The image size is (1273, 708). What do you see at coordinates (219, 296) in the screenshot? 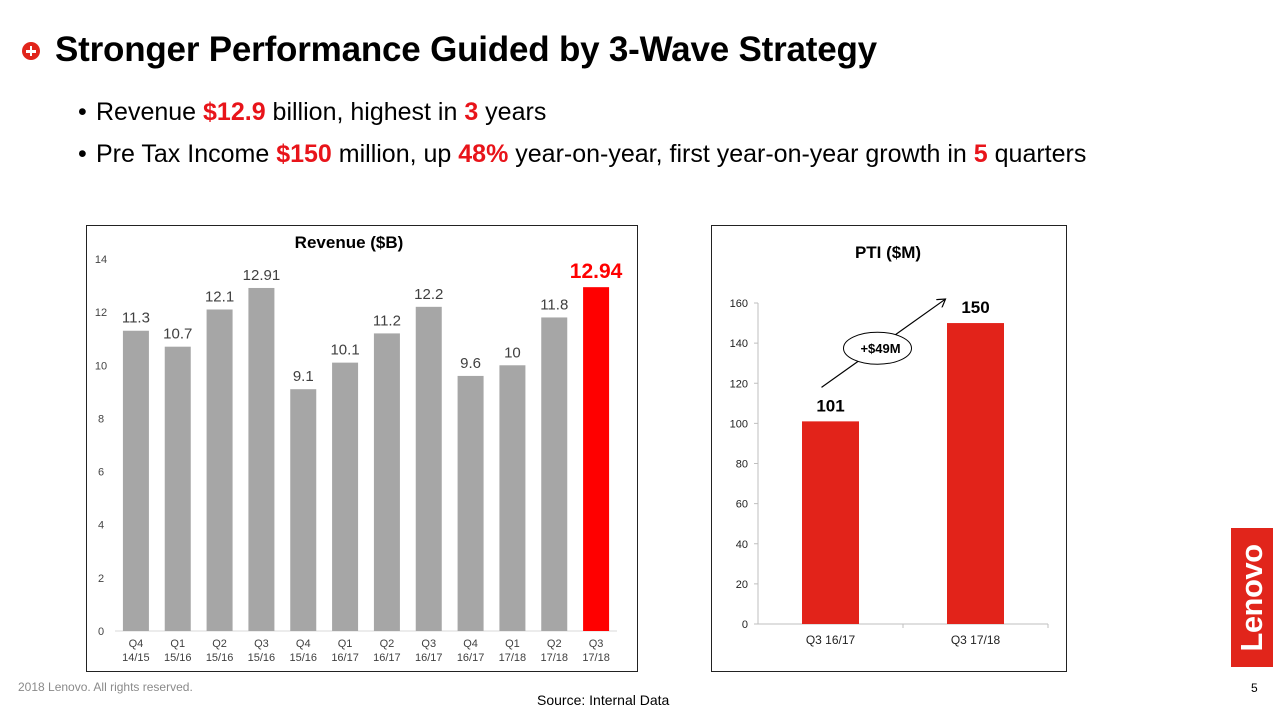
I see `data-label: 12.1` at bounding box center [219, 296].